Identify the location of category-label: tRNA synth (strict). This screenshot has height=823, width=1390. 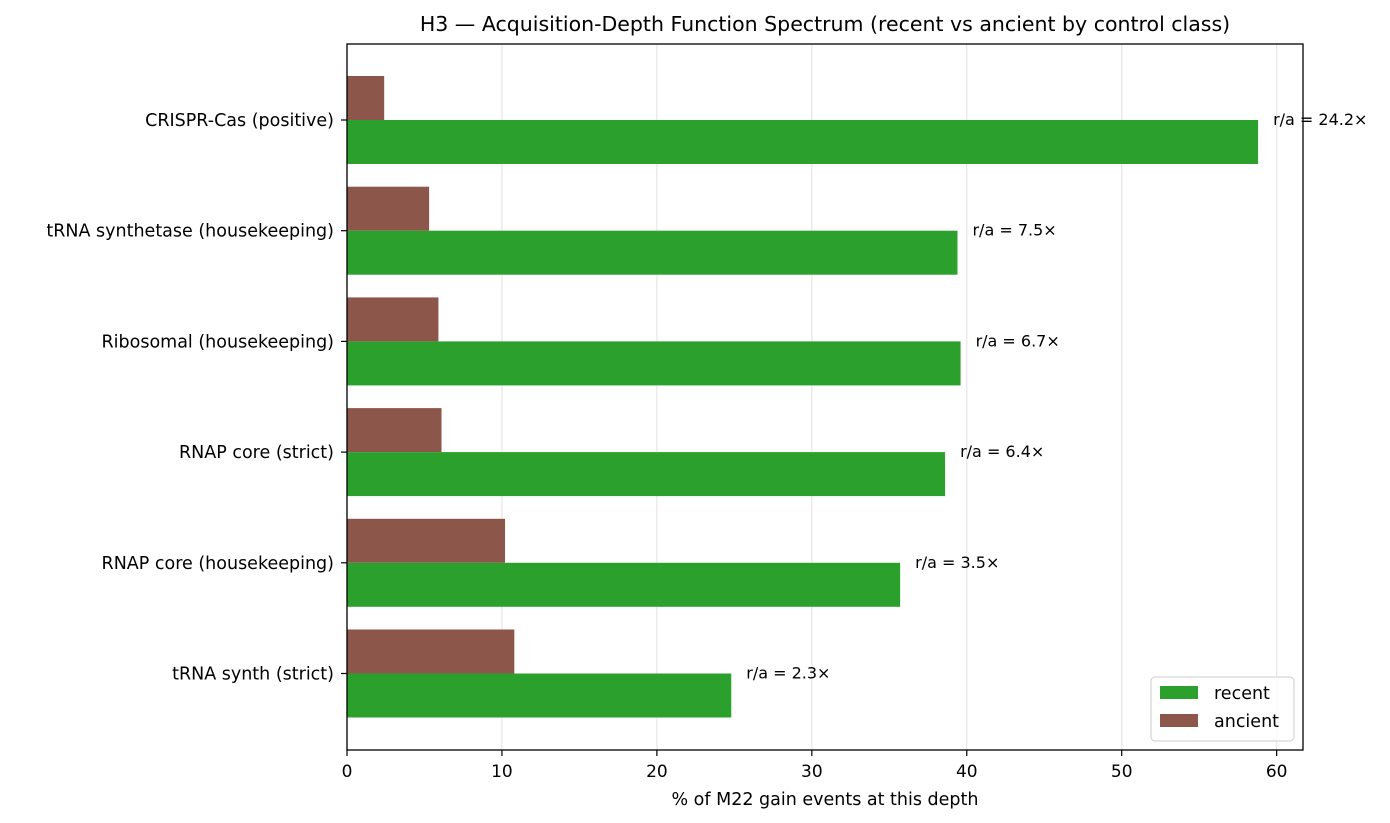
(253, 675).